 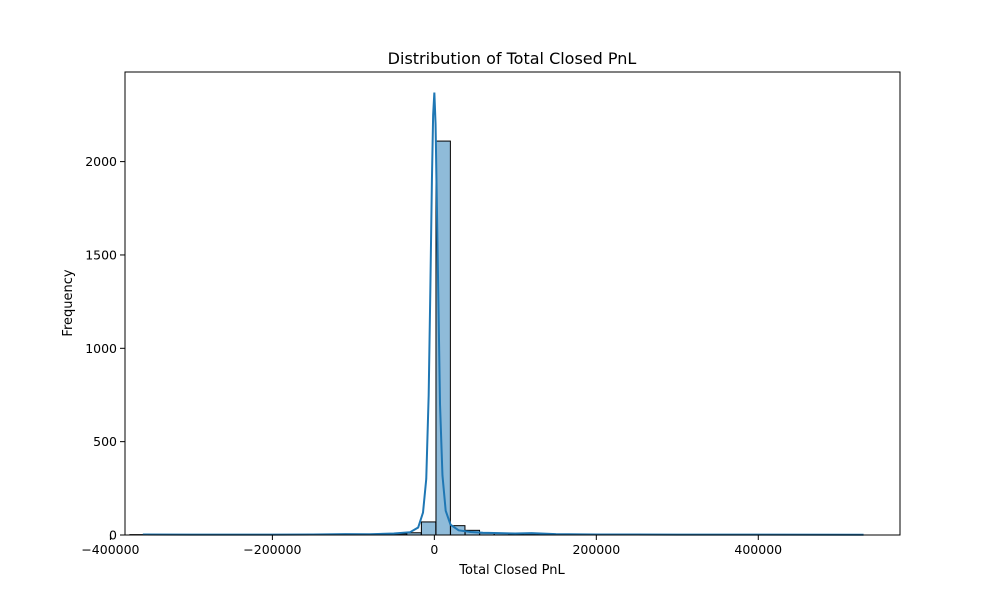 What do you see at coordinates (434, 549) in the screenshot?
I see `x-tick-label-2: 0` at bounding box center [434, 549].